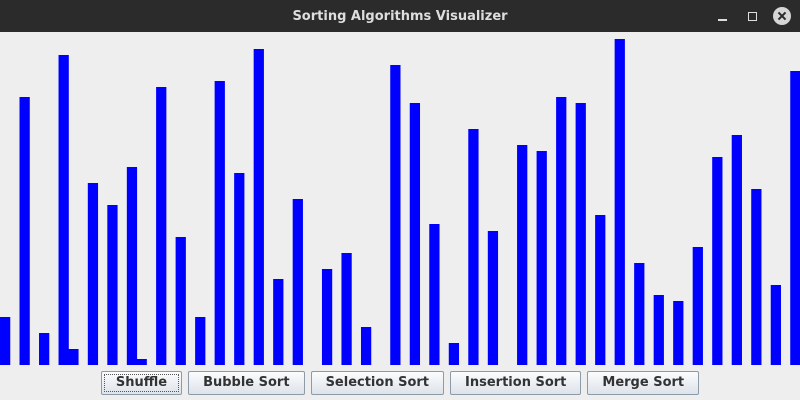 The width and height of the screenshot is (800, 400). I want to click on maximize-button, so click(752, 16).